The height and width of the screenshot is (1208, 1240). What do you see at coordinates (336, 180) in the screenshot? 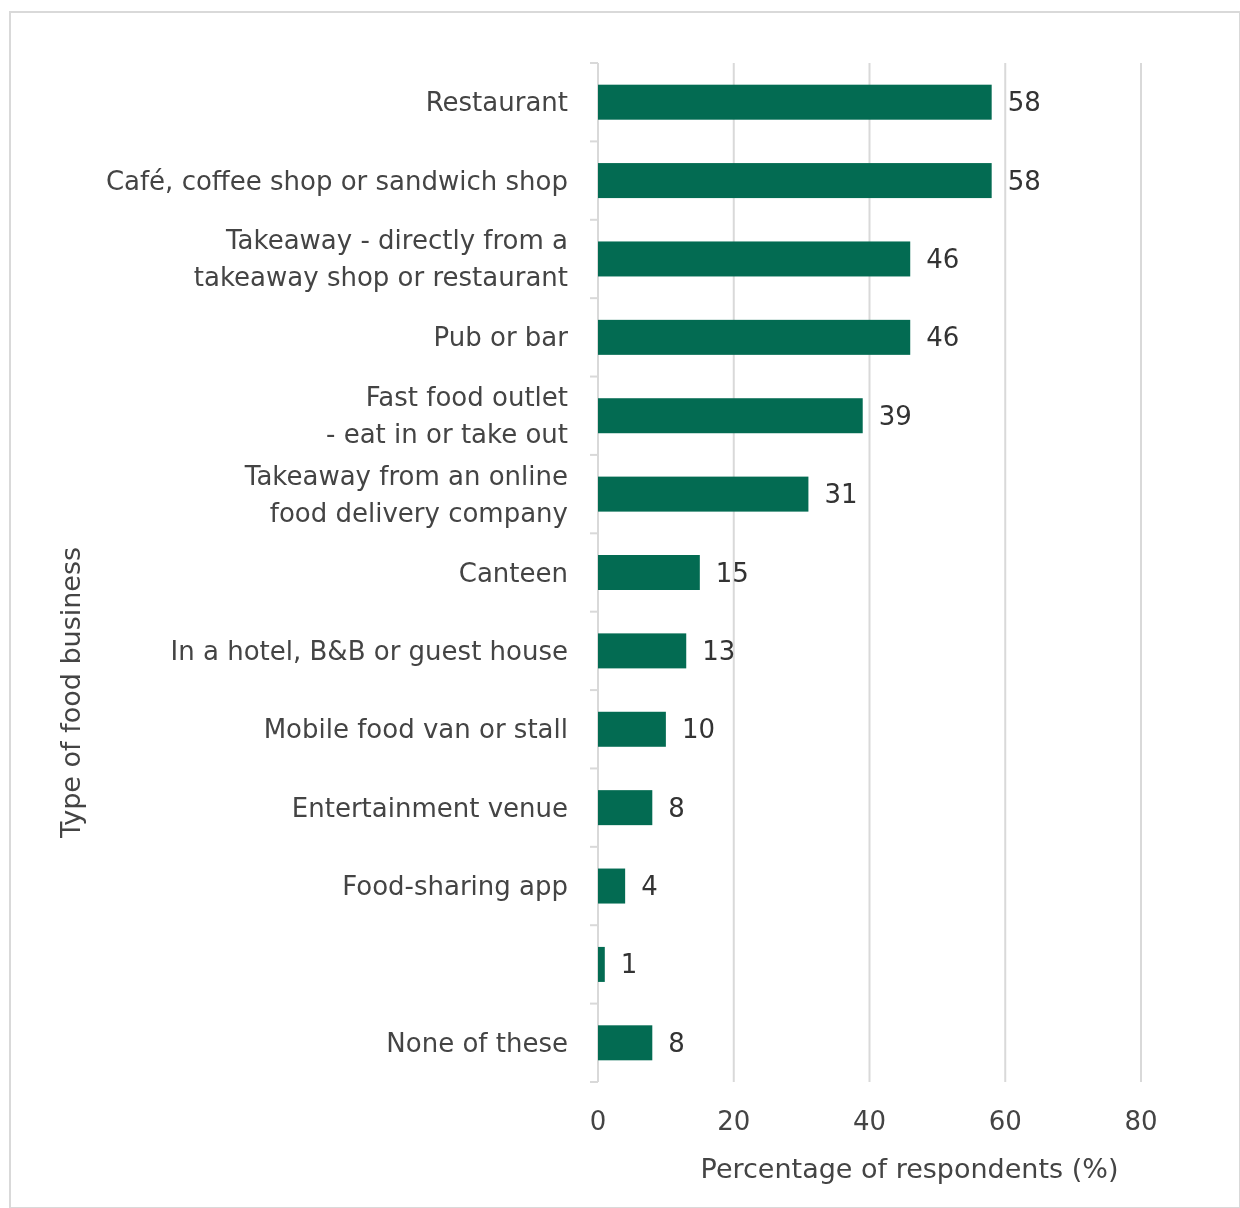
I see `y-tick-label: Café, coffee shop or sandwich shop` at bounding box center [336, 180].